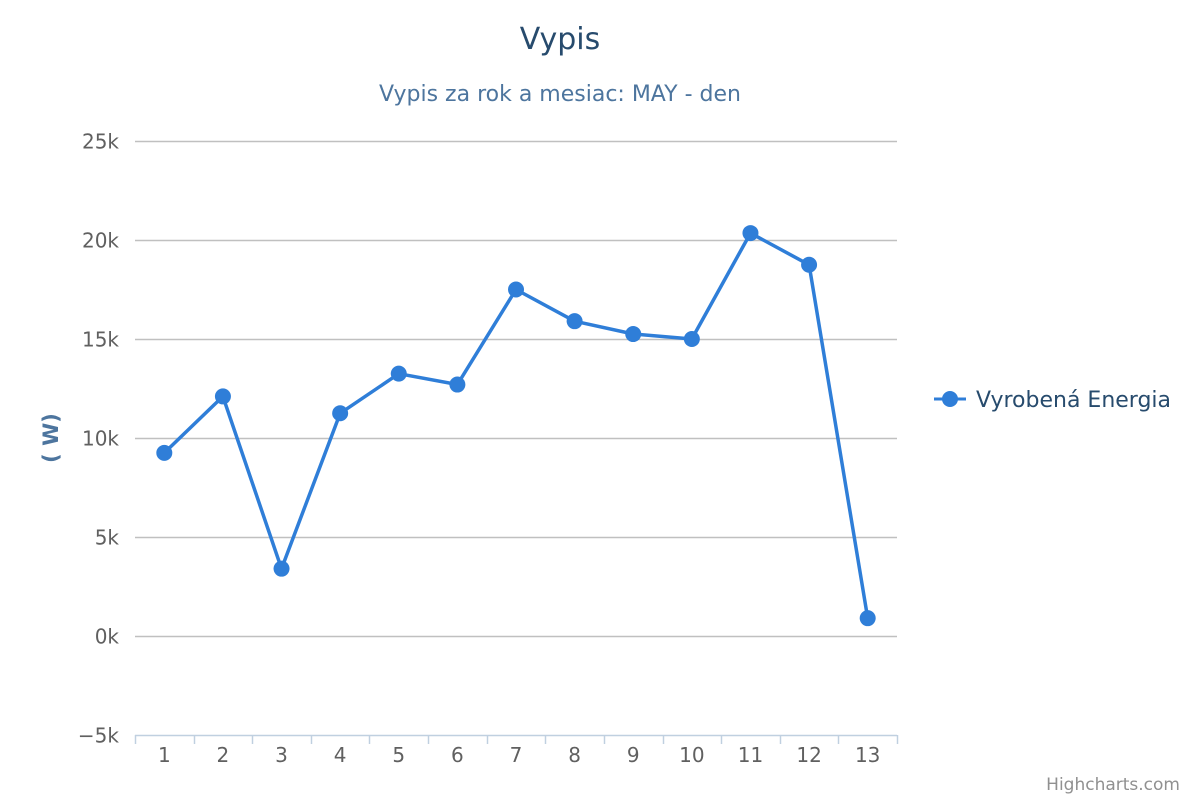 This screenshot has height=800, width=1200. Describe the element at coordinates (574, 755) in the screenshot. I see `x-tick-label: 8` at that location.